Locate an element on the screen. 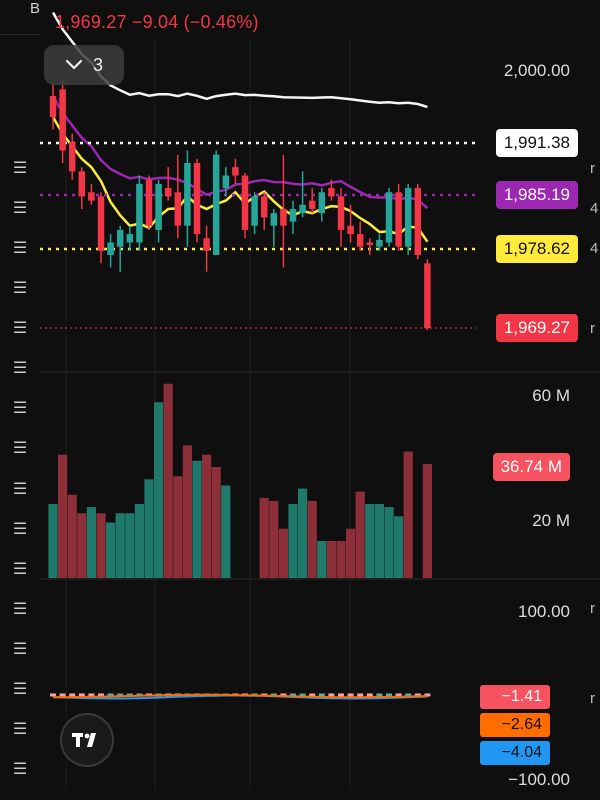 The width and height of the screenshot is (600, 800). macd-value-marker: −4.04 is located at coordinates (515, 753).